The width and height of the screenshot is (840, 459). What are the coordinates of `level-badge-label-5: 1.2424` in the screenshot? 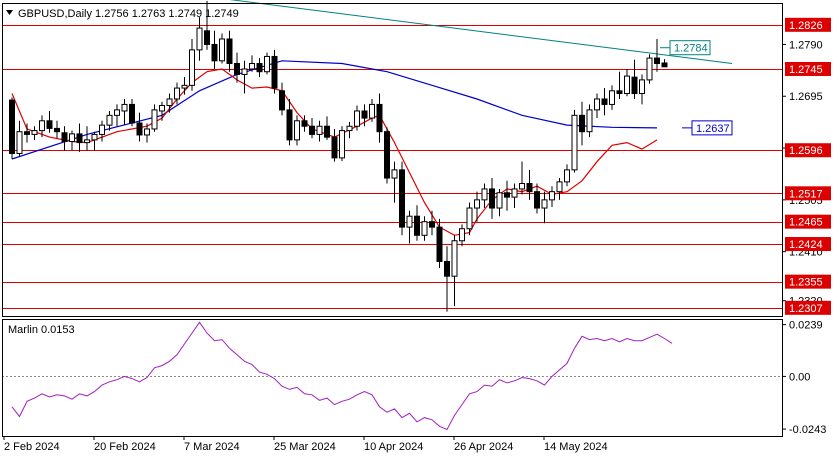 It's located at (806, 245).